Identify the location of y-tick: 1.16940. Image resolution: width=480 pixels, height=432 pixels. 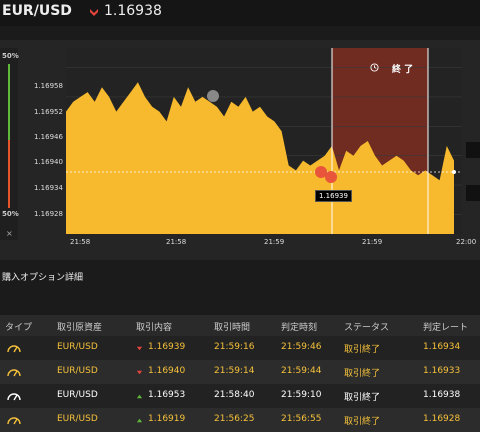
(48, 162).